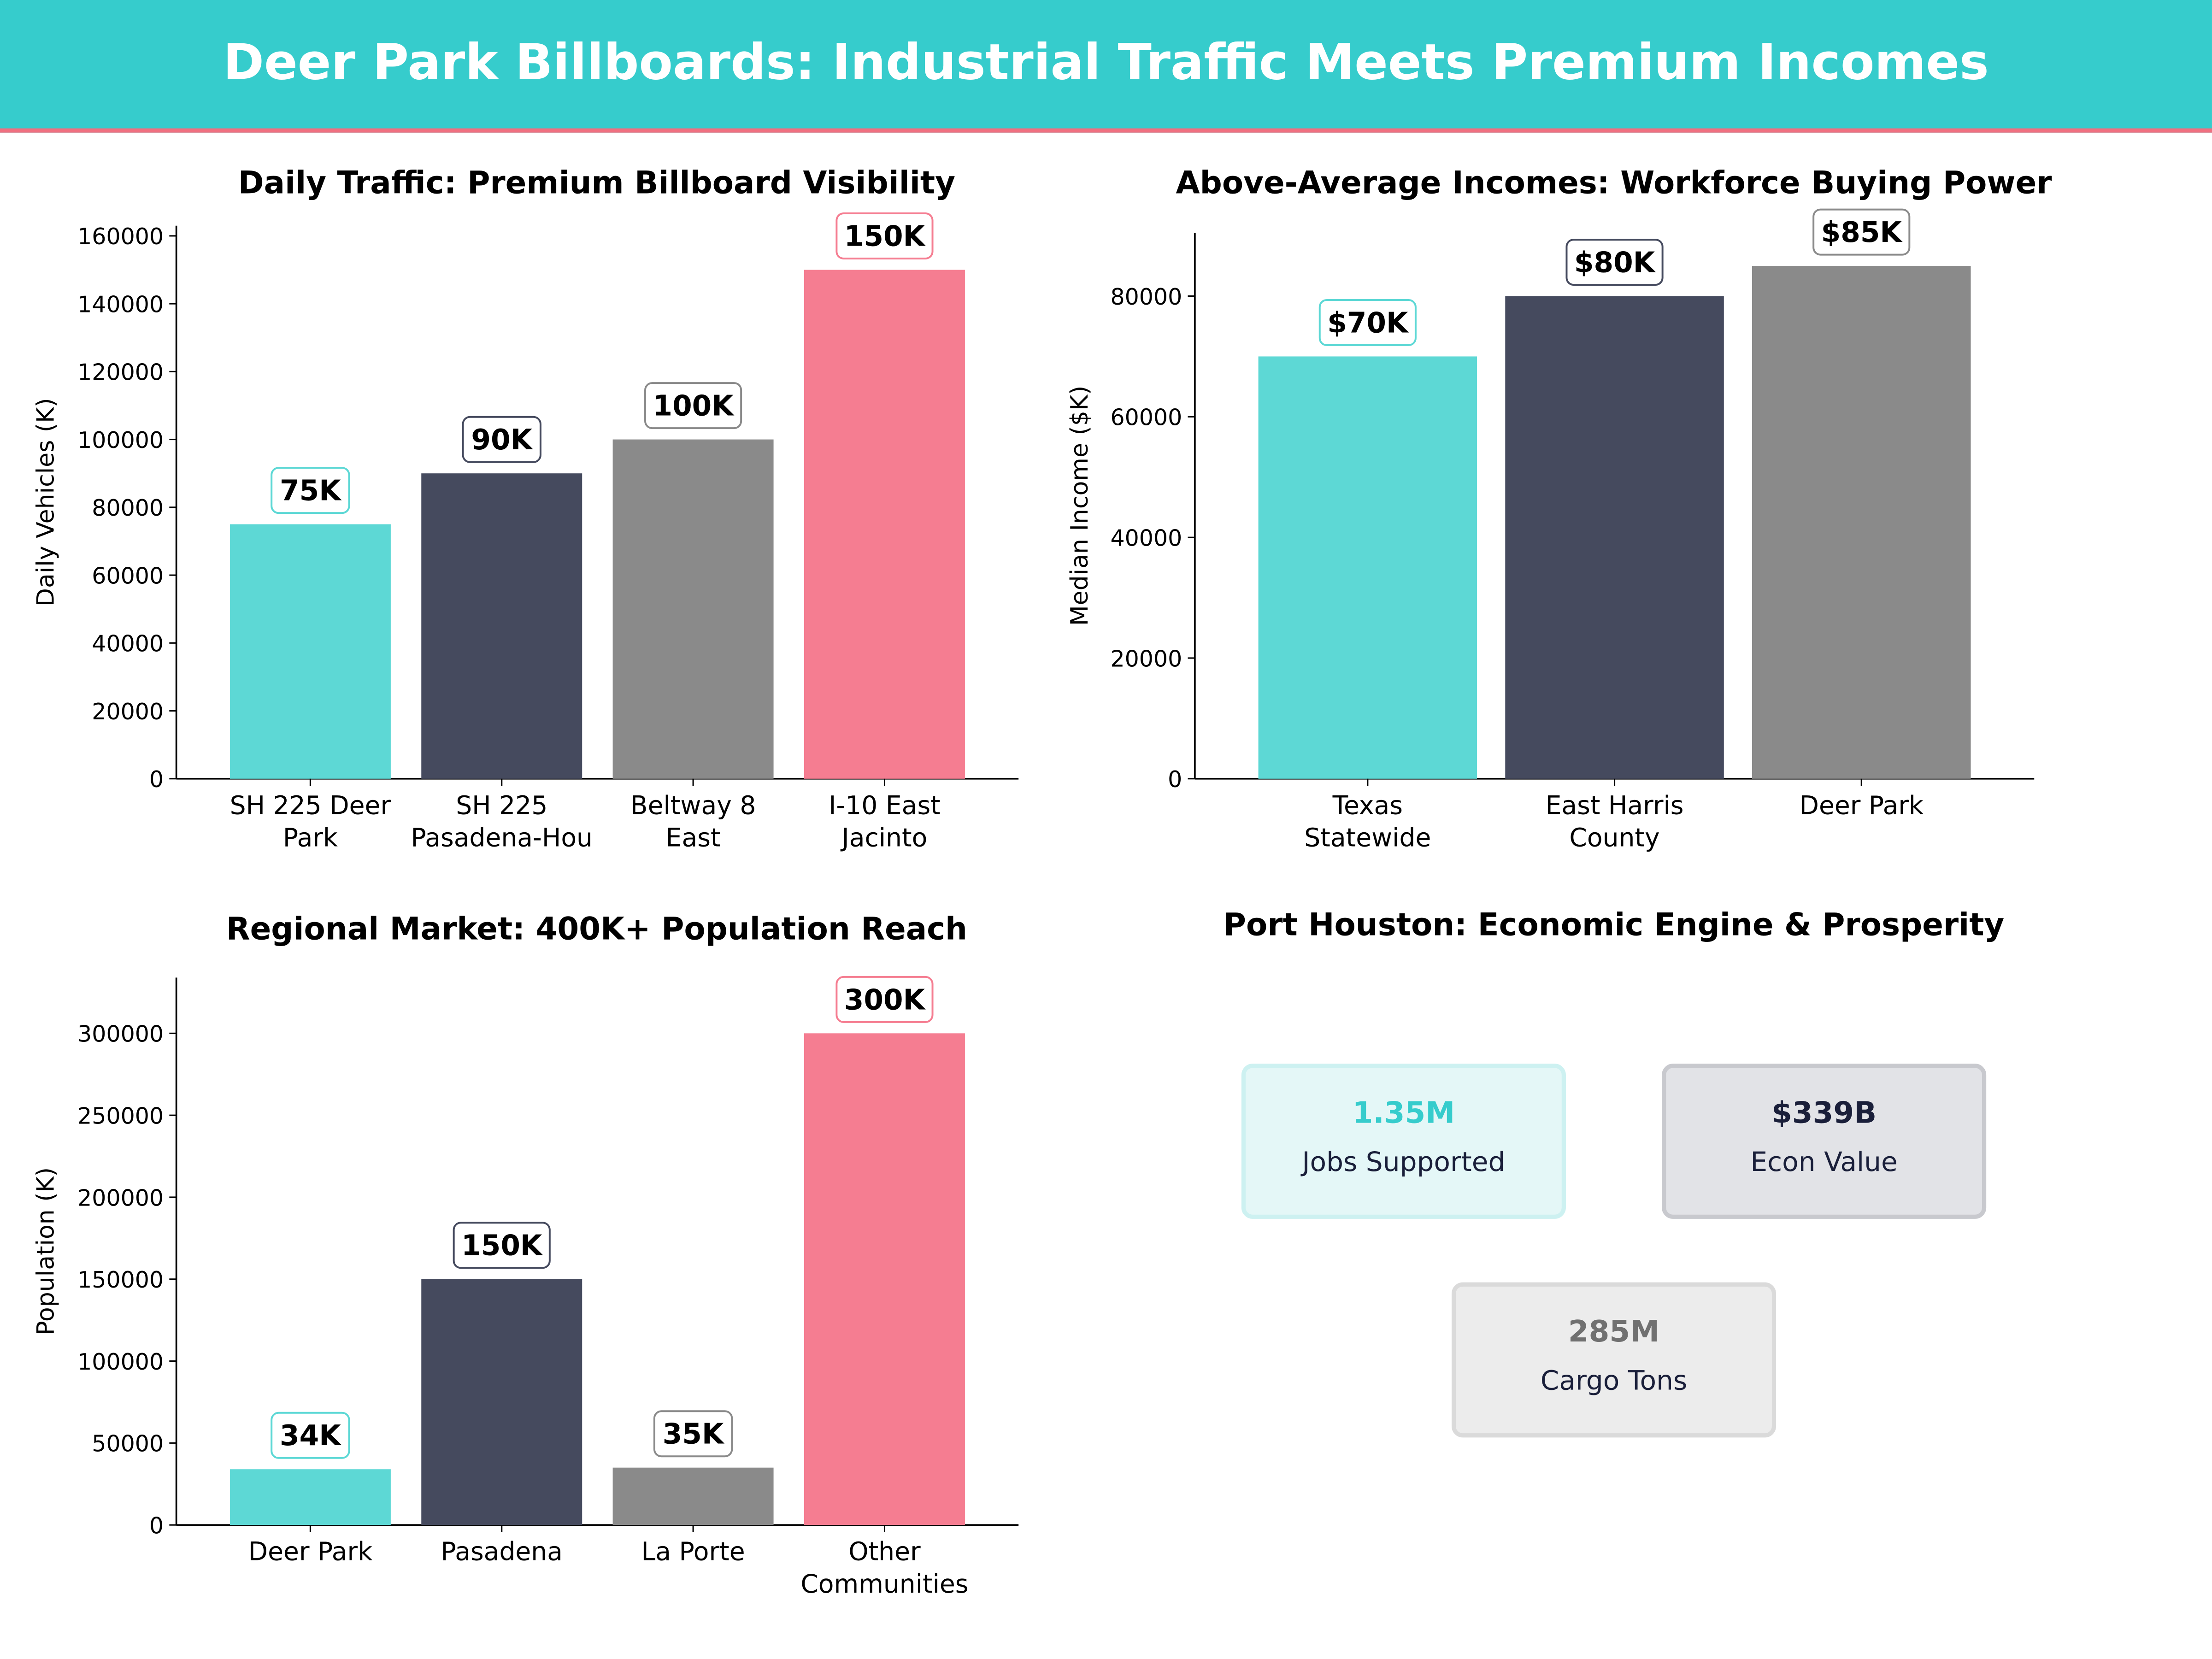 The height and width of the screenshot is (1659, 2212). What do you see at coordinates (693, 1551) in the screenshot?
I see `x-tick-label: La Porte` at bounding box center [693, 1551].